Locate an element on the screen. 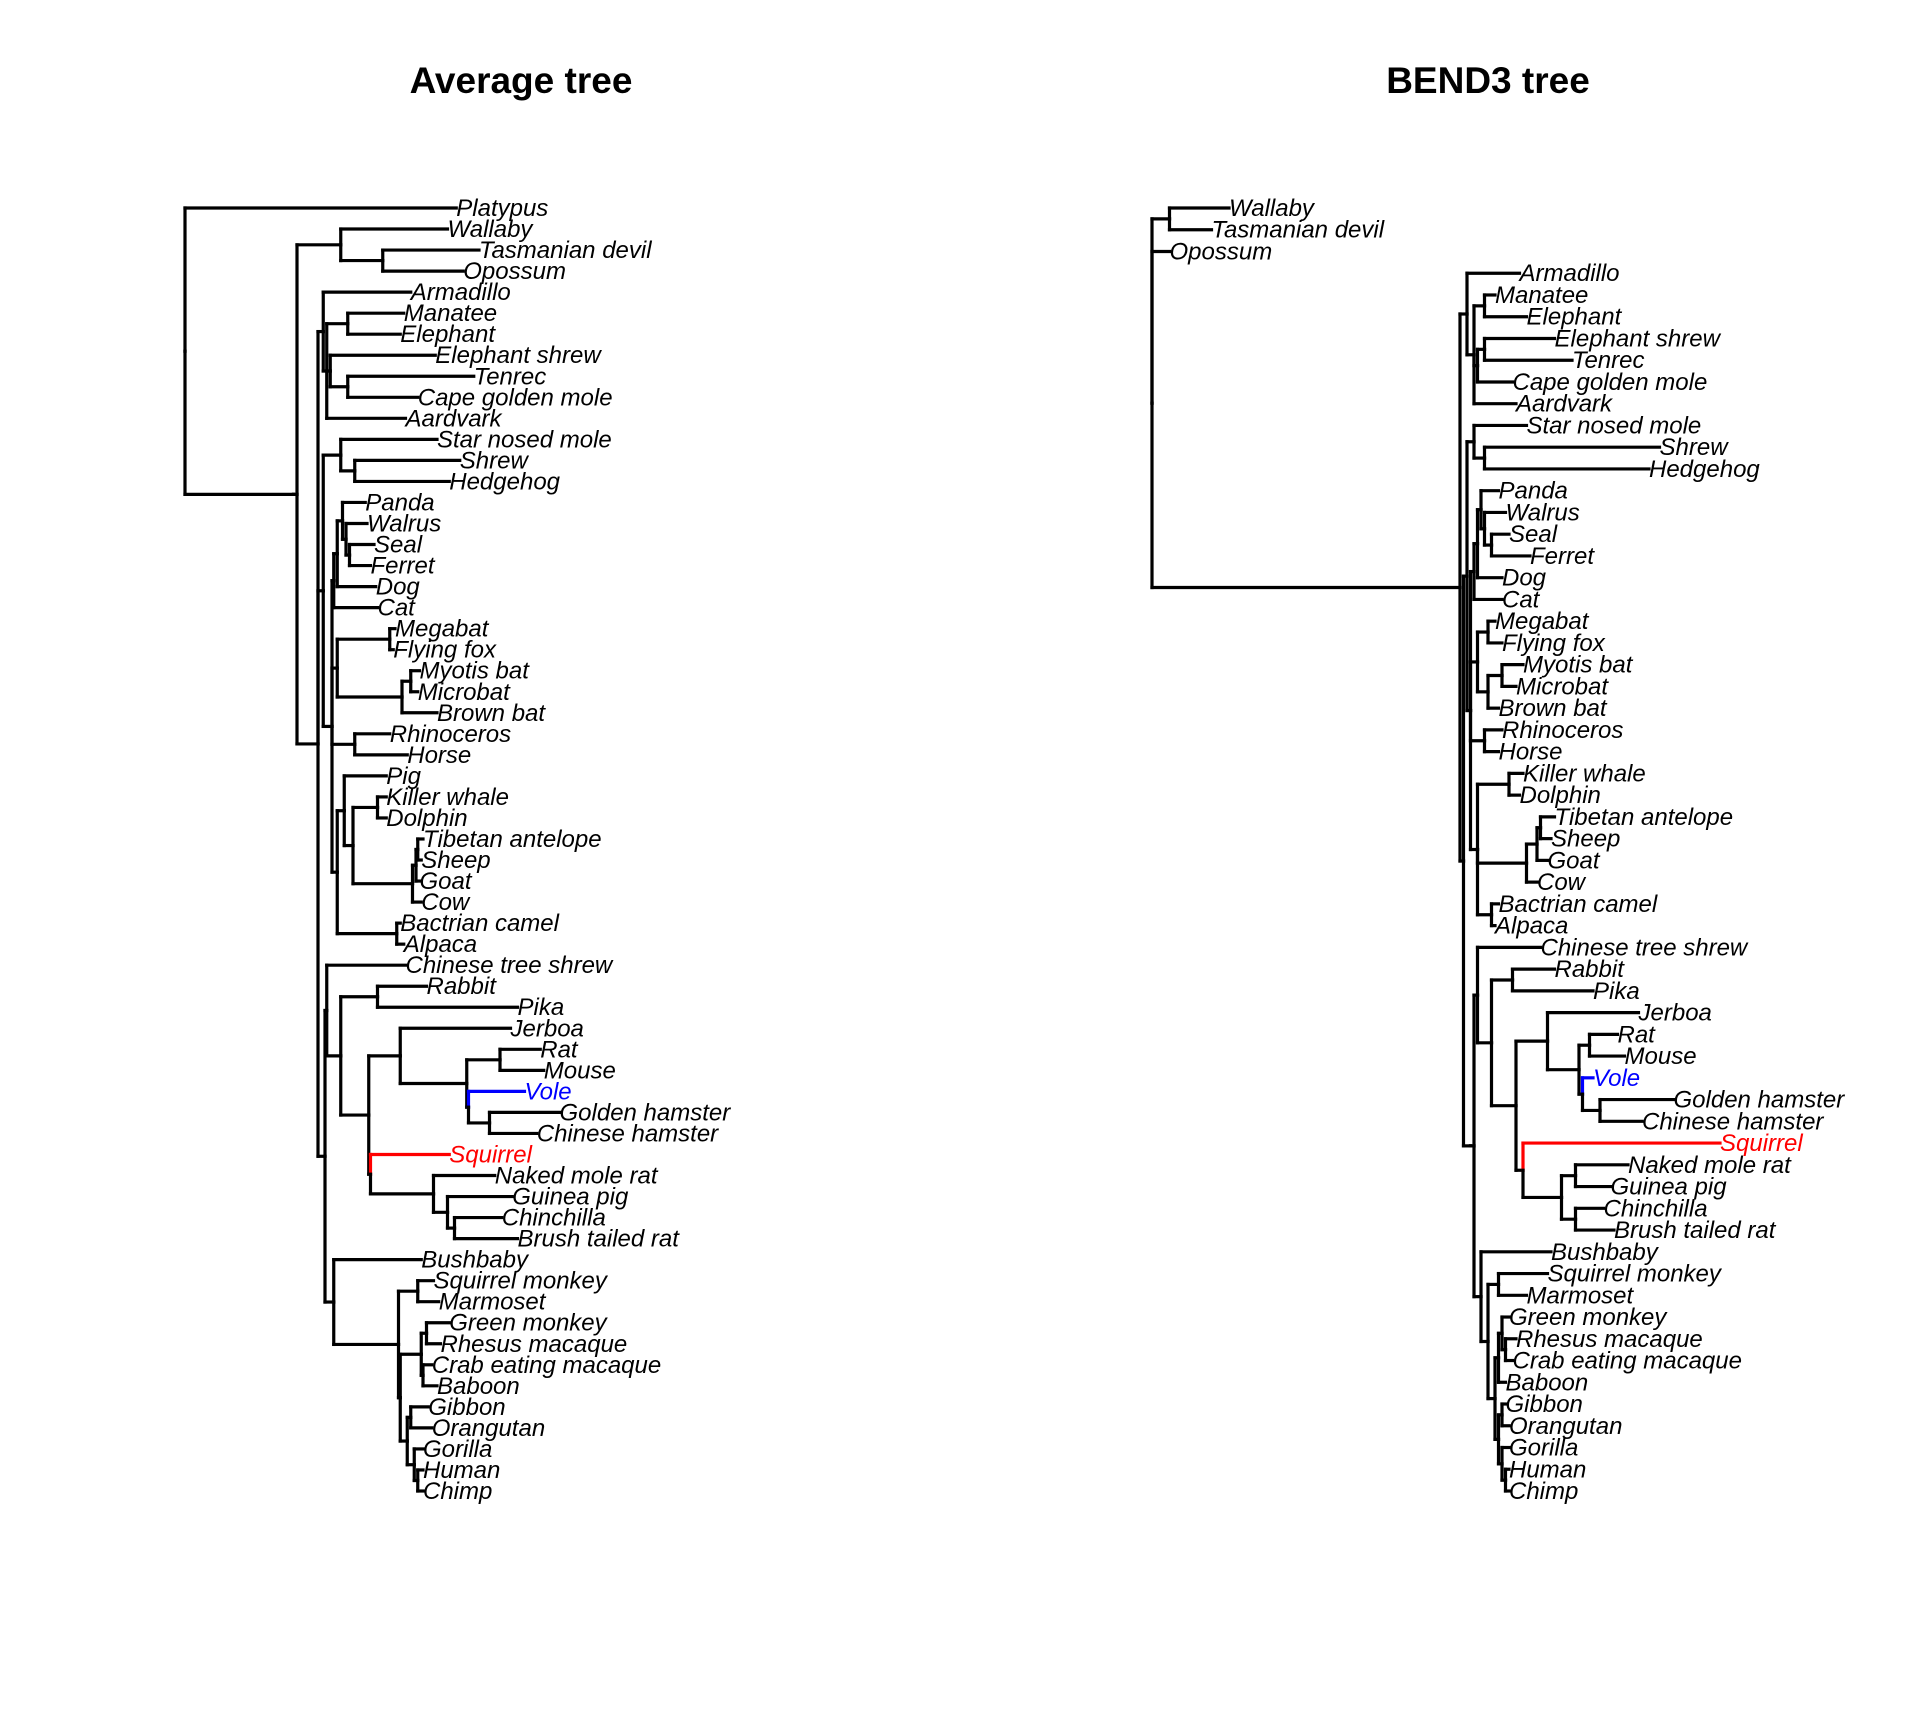 This screenshot has height=1728, width=1920. tip-label-chinese-hamster: Chinese hamster is located at coordinates (1733, 1121).